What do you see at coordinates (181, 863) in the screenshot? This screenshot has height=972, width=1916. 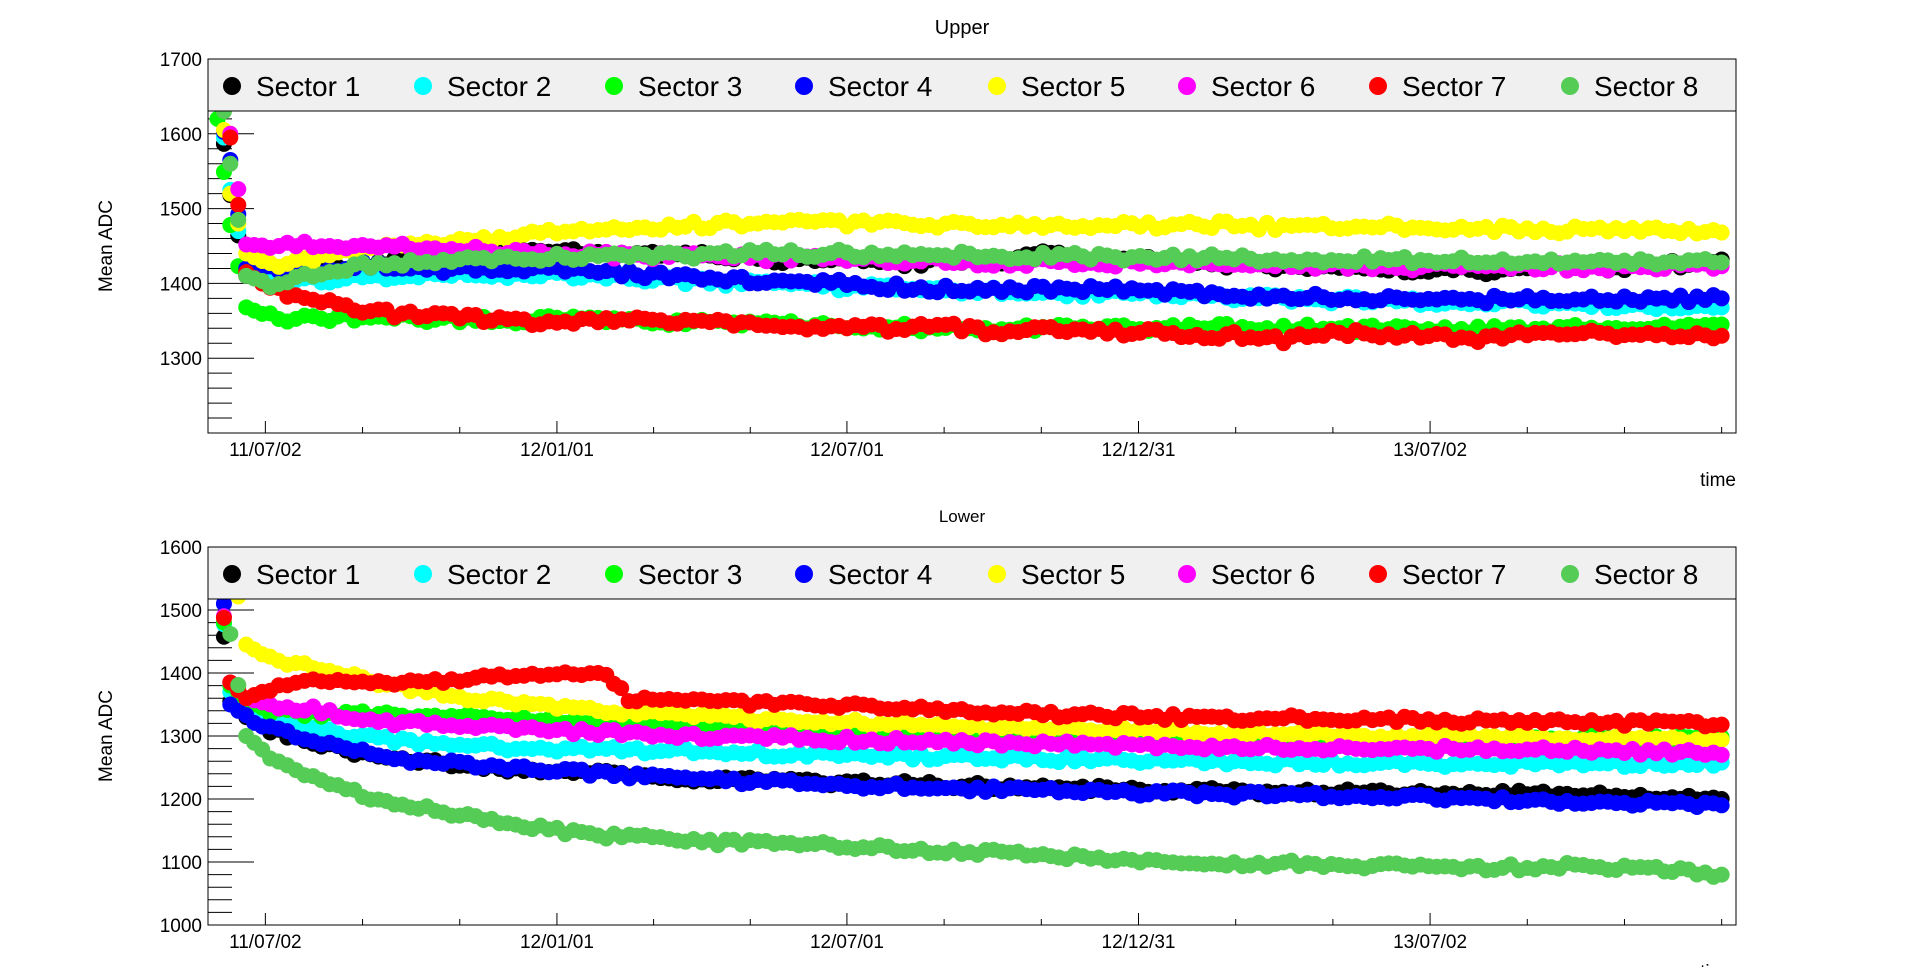 I see `y-tick-label: 1100` at bounding box center [181, 863].